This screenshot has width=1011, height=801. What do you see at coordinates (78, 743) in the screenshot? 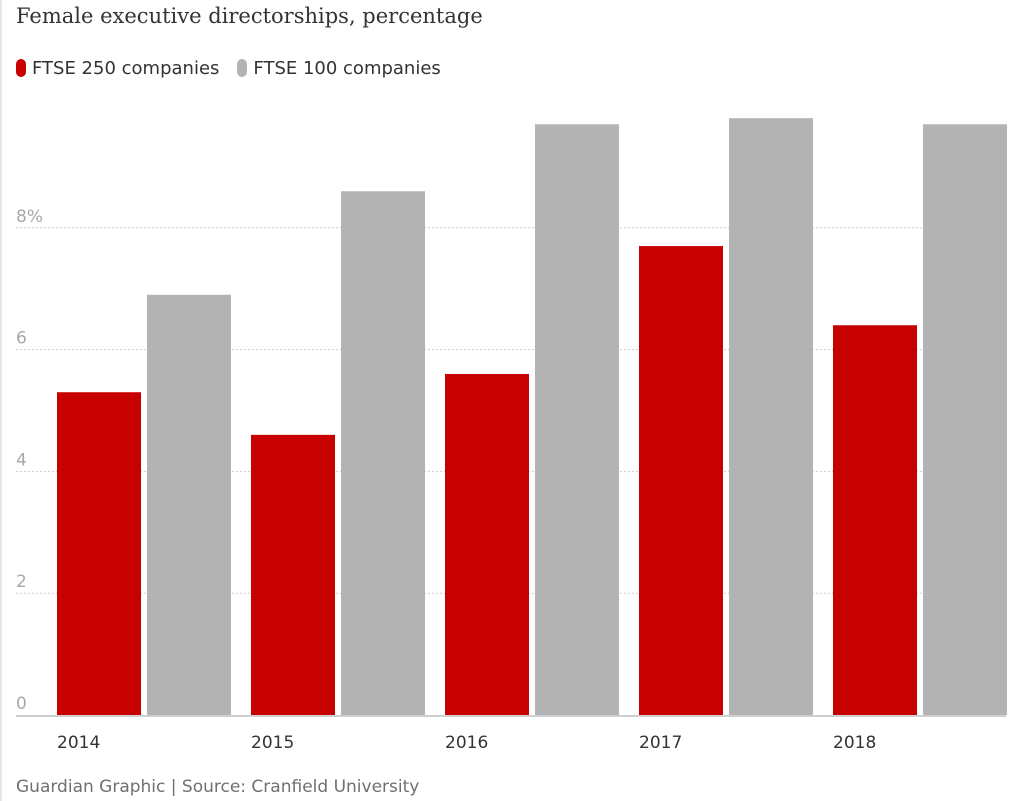
I see `x-category-label: 2014` at bounding box center [78, 743].